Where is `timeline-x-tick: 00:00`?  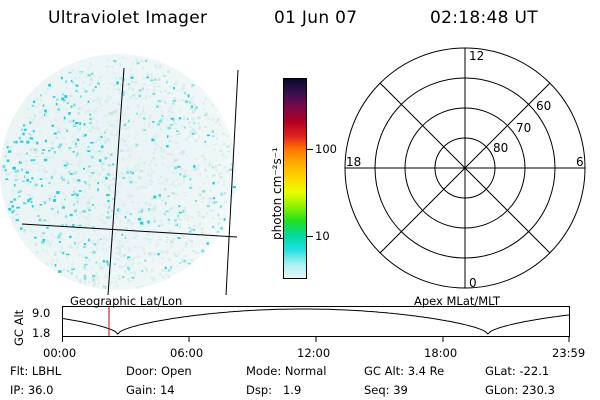 timeline-x-tick: 00:00 is located at coordinates (60, 353).